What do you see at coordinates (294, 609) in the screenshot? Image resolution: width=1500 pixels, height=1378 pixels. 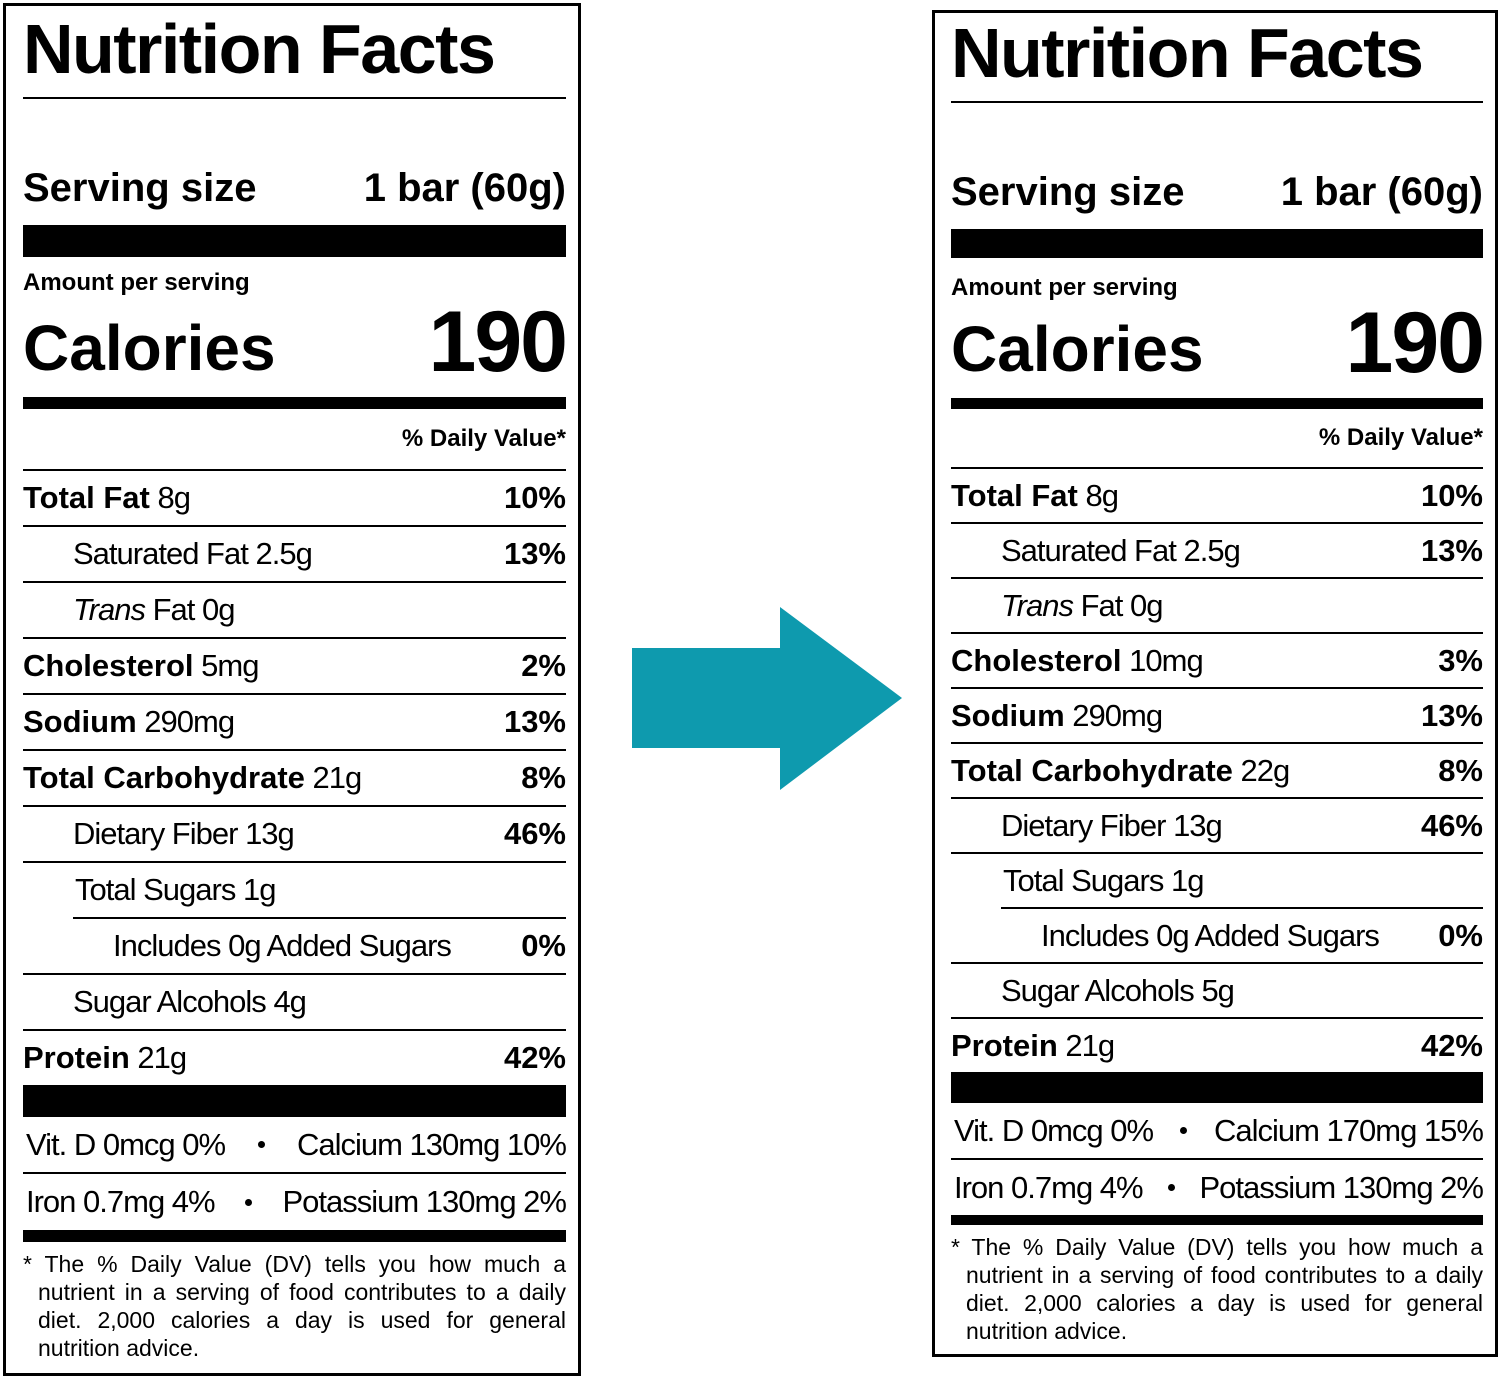 I see `nutrient-row: Trans Fat 0g` at bounding box center [294, 609].